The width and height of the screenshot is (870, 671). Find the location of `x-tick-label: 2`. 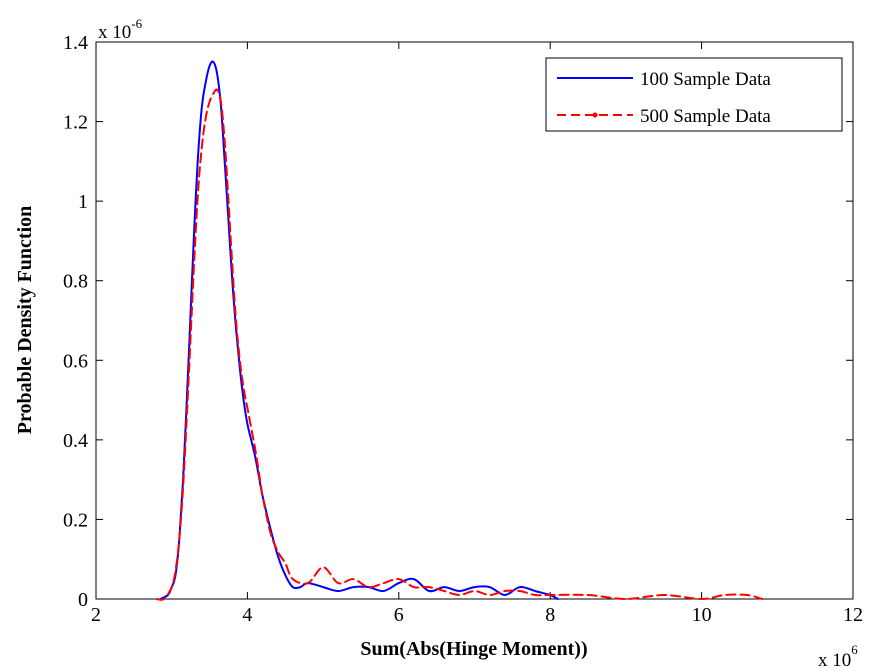

x-tick-label: 2 is located at coordinates (96, 615).